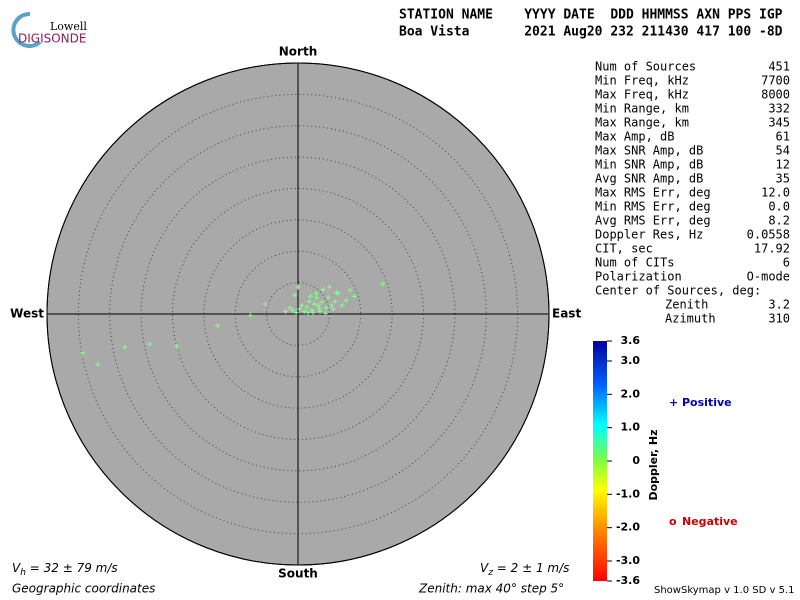  Describe the element at coordinates (678, 291) in the screenshot. I see `stat-label: Center of Sources, deg:` at that location.